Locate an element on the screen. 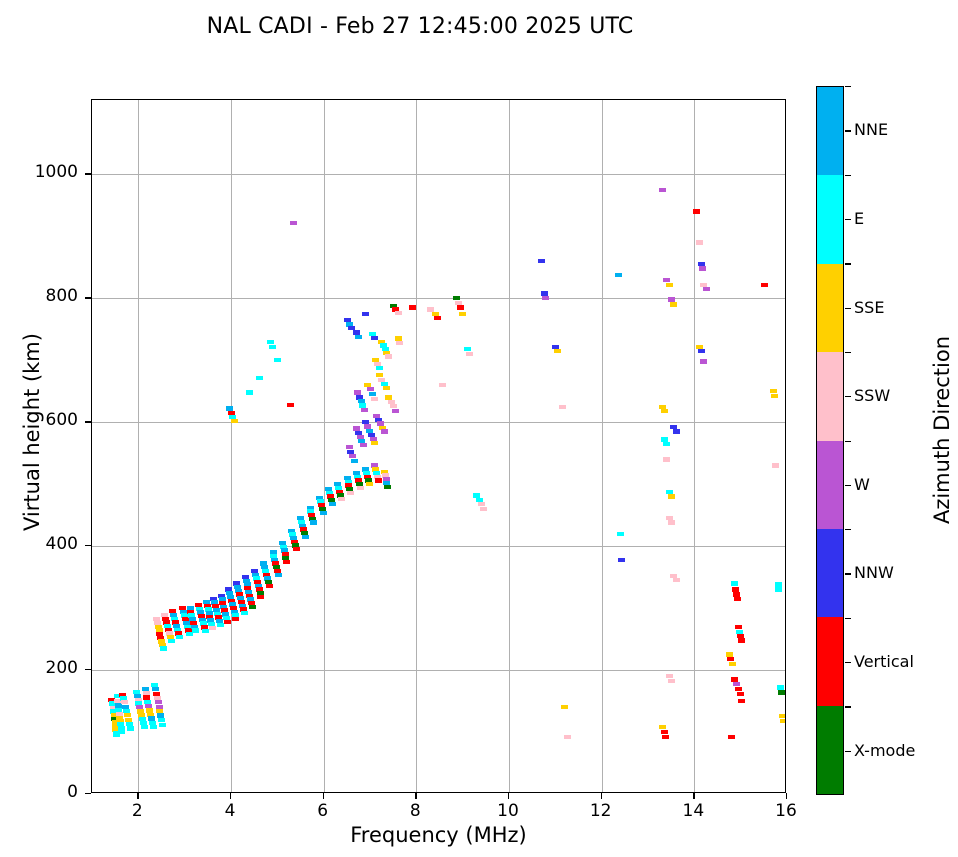 This screenshot has height=857, width=958. page-title: NAL CADI - Feb 27 12:45:00 2025 UTC is located at coordinates (420, 26).